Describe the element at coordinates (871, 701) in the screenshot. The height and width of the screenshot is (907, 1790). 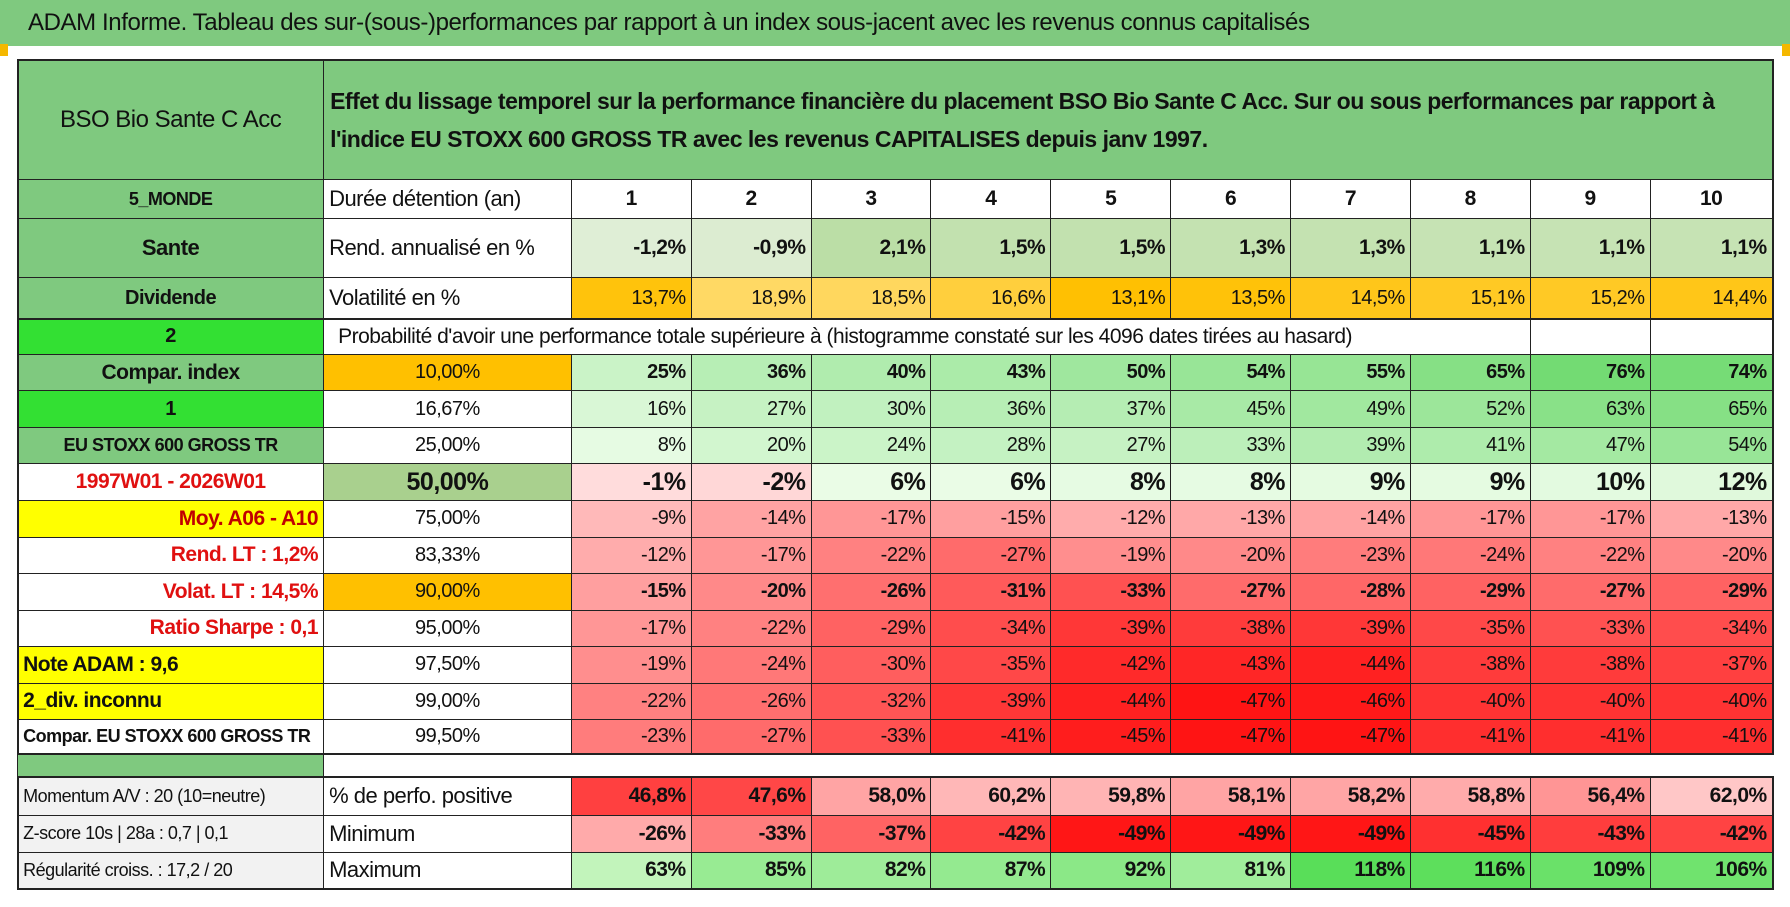
I see `value-cell: -32%` at that location.